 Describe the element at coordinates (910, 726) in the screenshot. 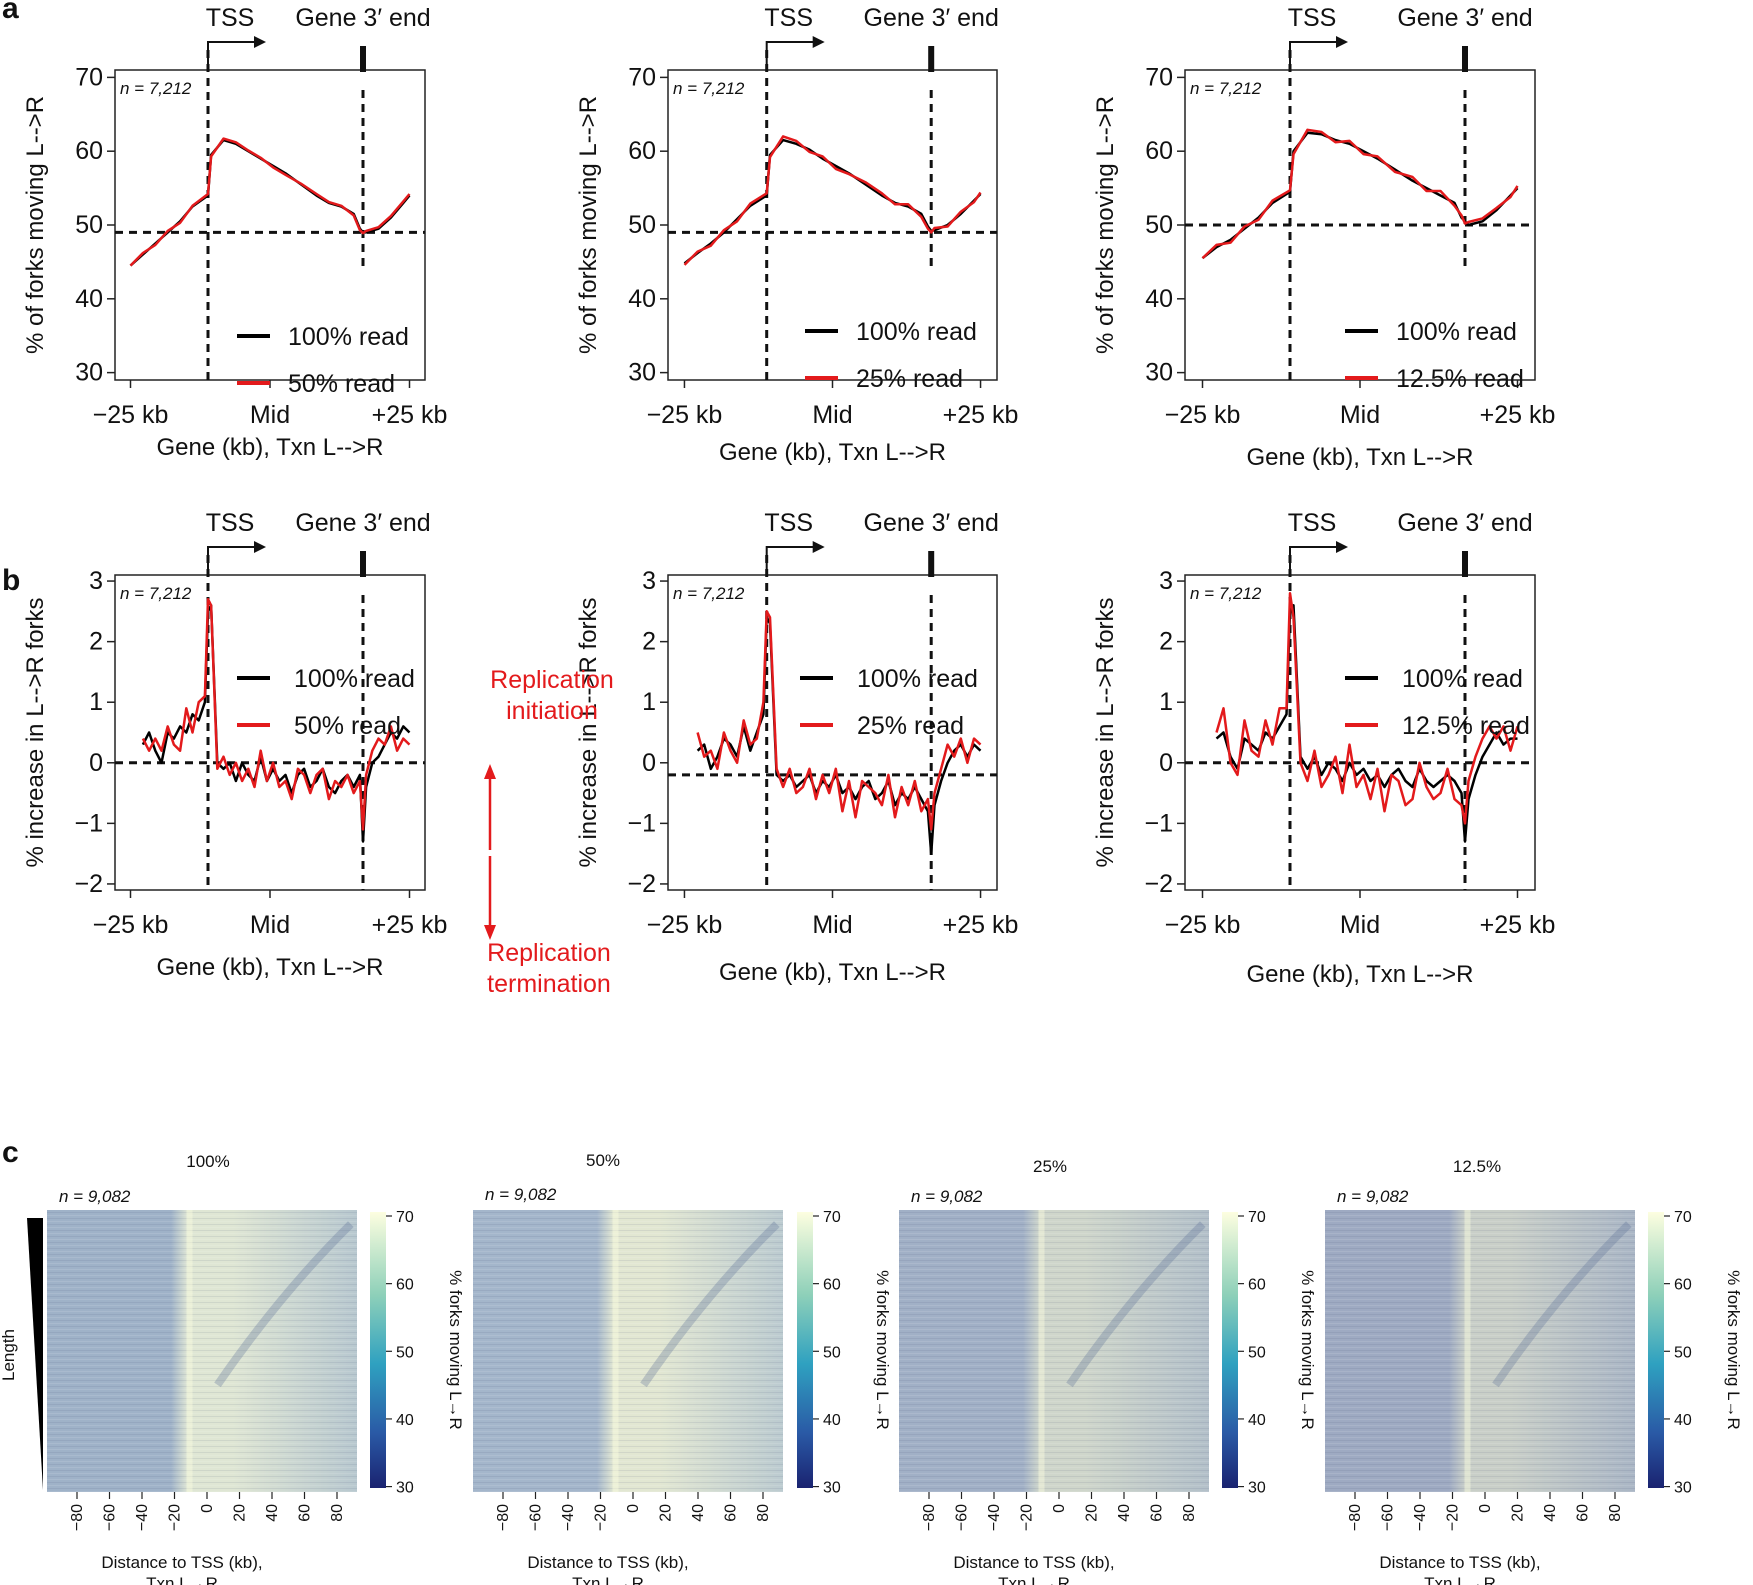

I see `b2-legend-label: 25% read` at that location.